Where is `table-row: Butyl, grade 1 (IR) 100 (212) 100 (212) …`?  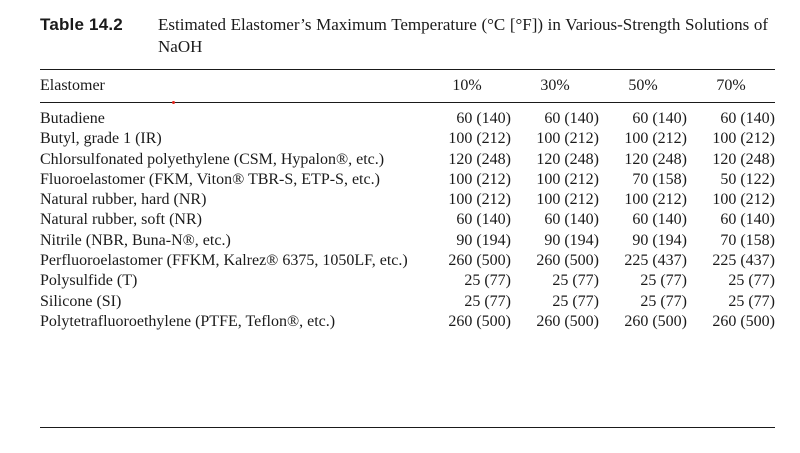
table-row: Butyl, grade 1 (IR) 100 (212) 100 (212) … is located at coordinates (407, 139).